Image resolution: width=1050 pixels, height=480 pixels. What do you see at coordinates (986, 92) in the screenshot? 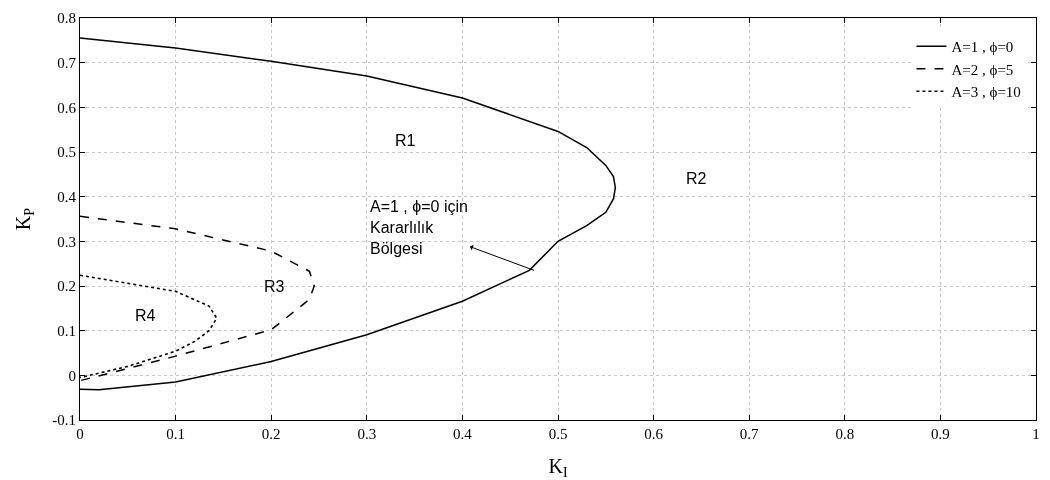
I see `legend-label: A=3 , ϕ=10` at bounding box center [986, 92].